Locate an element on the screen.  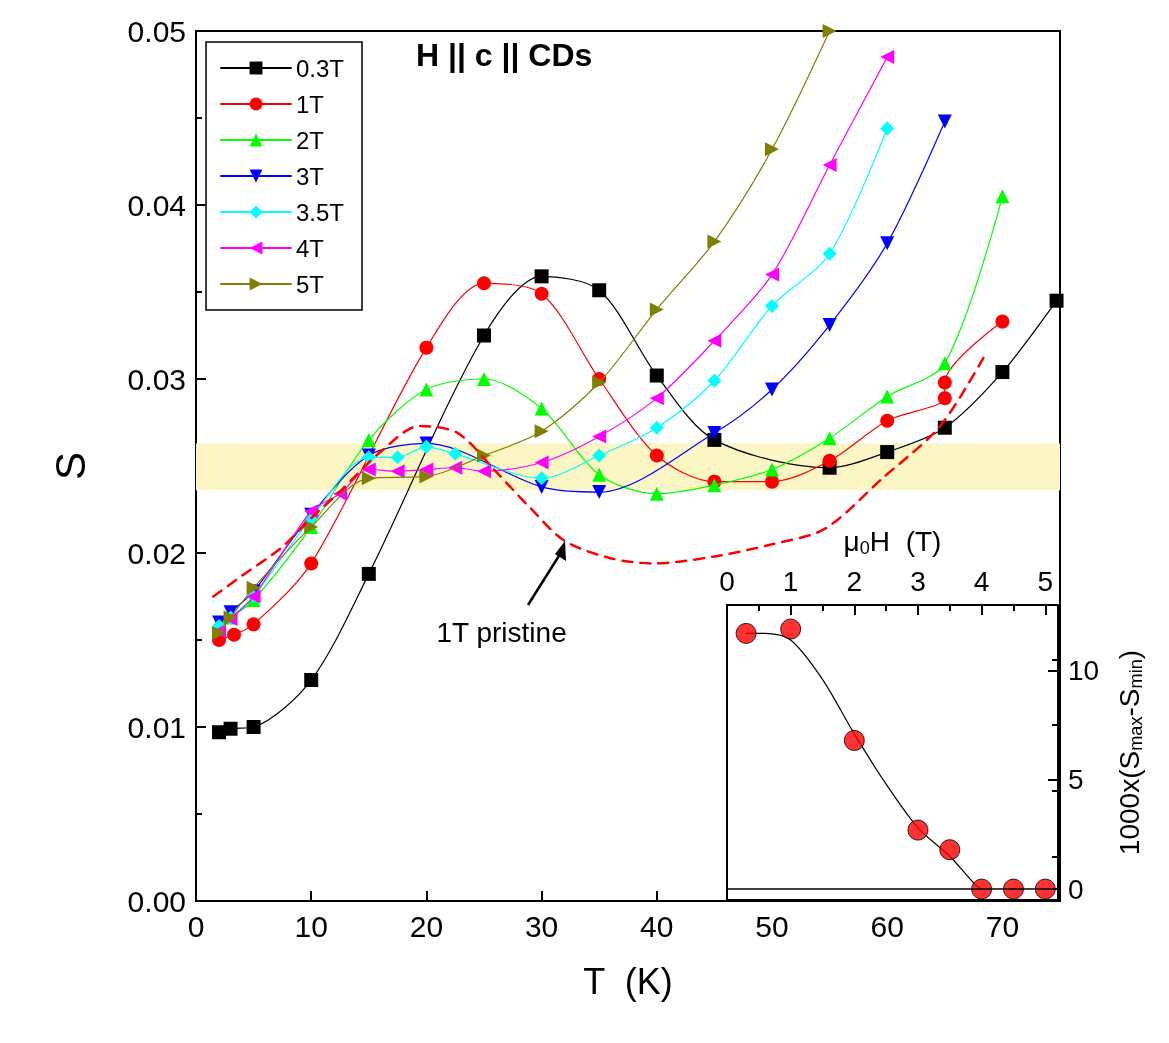
x-tick-label: 30 is located at coordinates (541, 926).